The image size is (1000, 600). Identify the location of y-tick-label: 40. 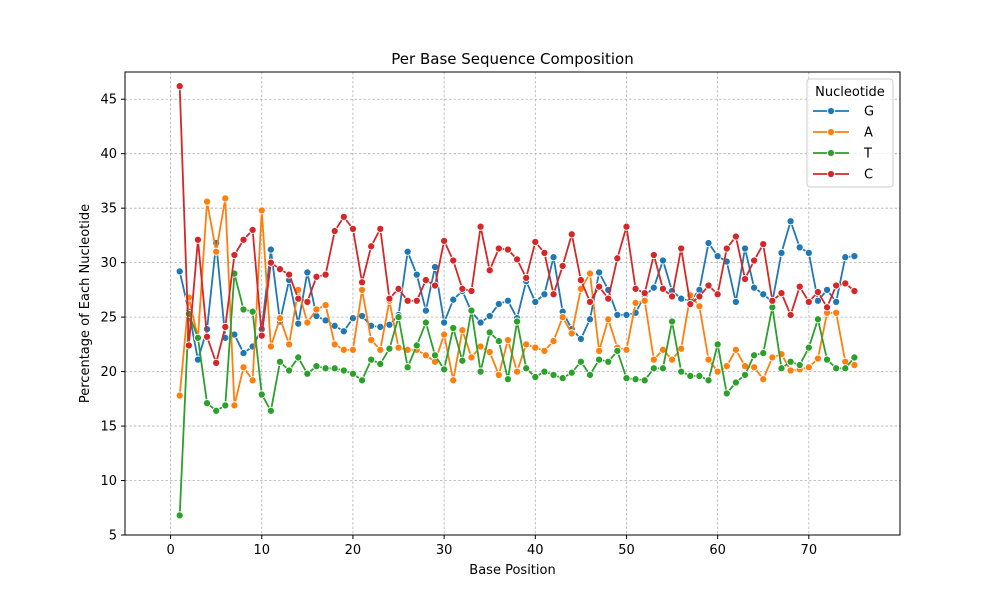
(108, 154).